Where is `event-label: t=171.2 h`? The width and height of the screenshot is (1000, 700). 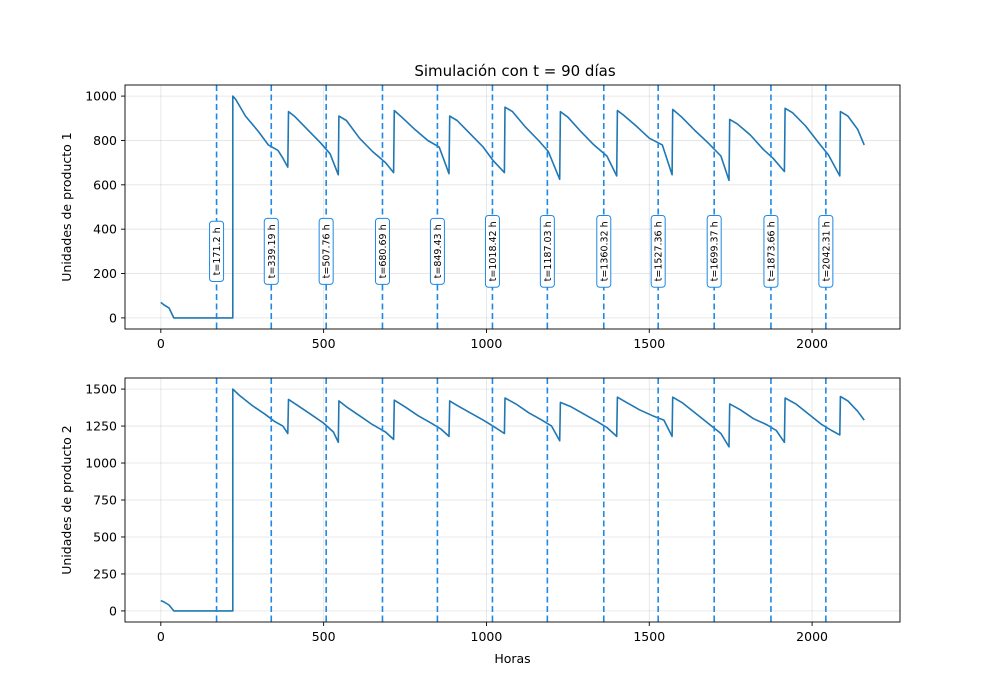 event-label: t=171.2 h is located at coordinates (217, 251).